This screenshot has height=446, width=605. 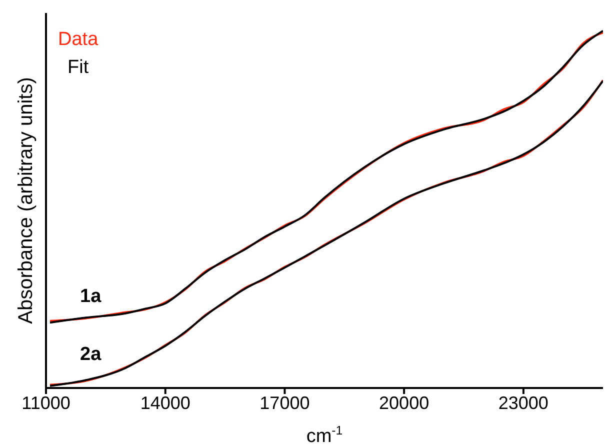 I want to click on x-tick-label: 17000, so click(x=285, y=402).